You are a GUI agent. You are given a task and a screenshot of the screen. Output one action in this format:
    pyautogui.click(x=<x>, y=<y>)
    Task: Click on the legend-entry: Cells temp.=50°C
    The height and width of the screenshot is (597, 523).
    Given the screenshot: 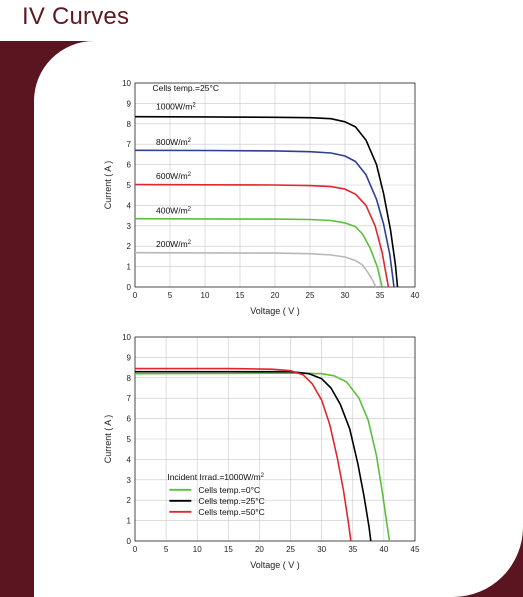 What is the action you would take?
    pyautogui.click(x=231, y=512)
    